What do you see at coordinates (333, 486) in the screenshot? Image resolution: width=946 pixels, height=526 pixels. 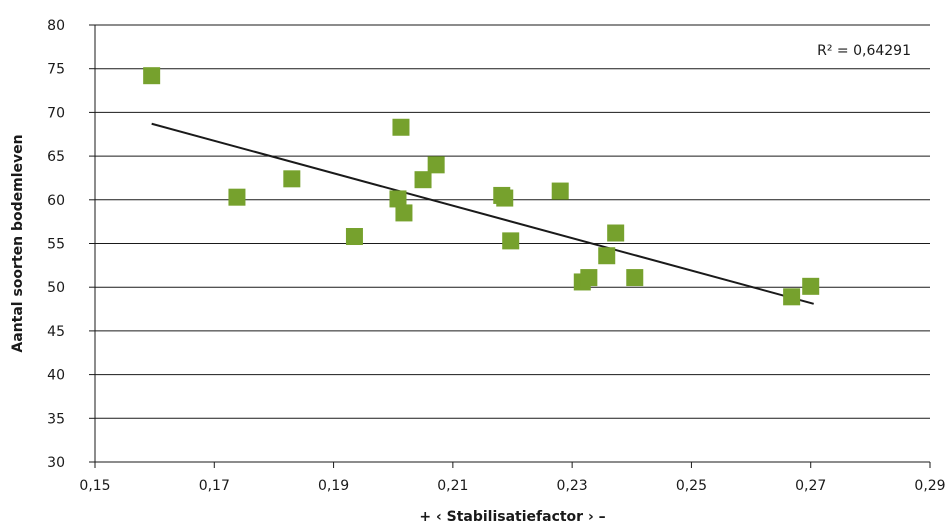 I see `x-tick-label: 0,19` at bounding box center [333, 486].